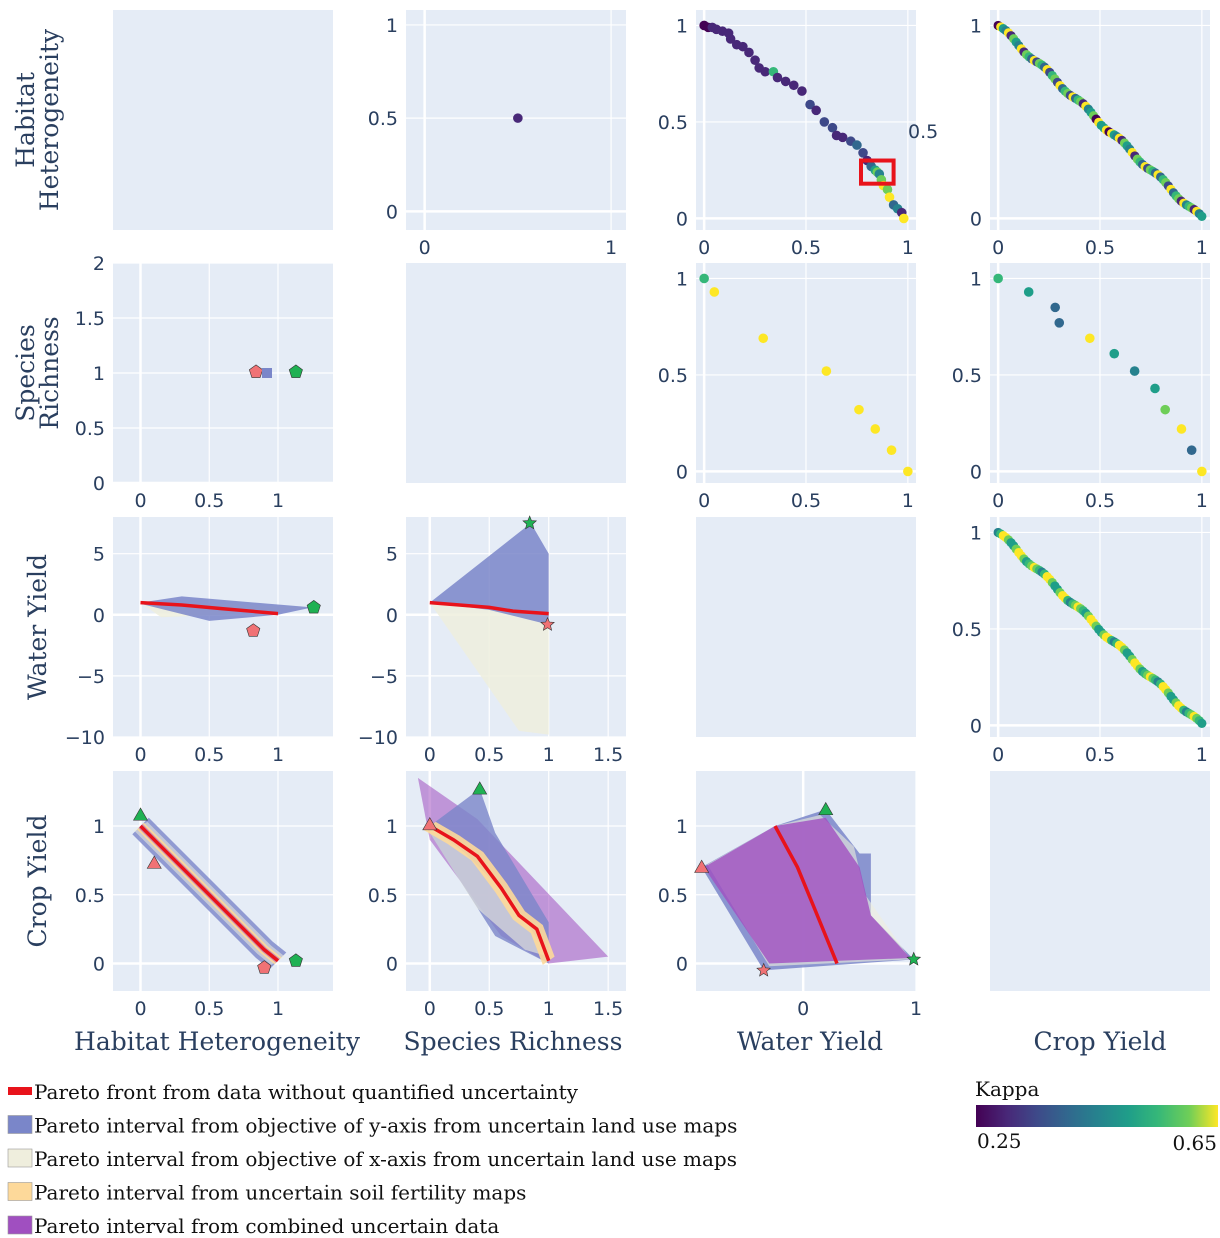  What do you see at coordinates (1007, 1089) in the screenshot?
I see `colorbar-title: Kappa` at bounding box center [1007, 1089].